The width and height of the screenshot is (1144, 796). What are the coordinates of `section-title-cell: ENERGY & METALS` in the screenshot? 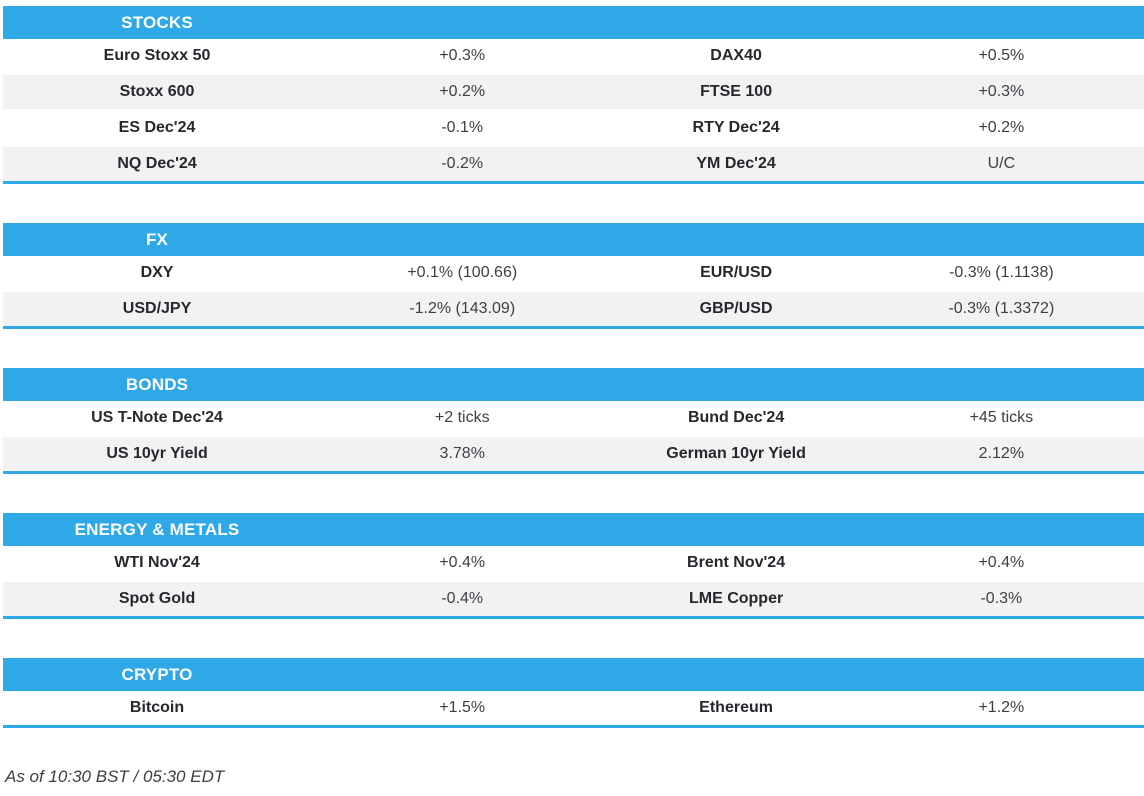 It's located at (157, 529).